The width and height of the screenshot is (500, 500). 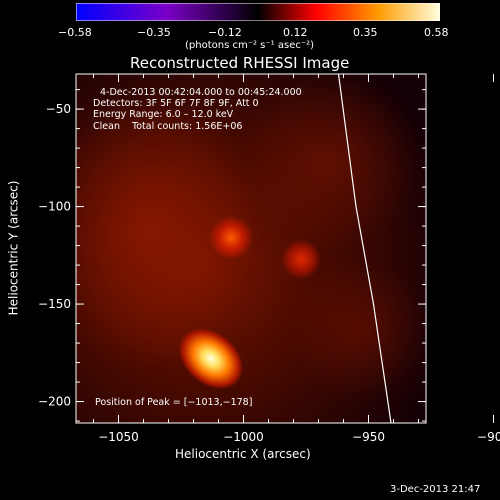 I want to click on x-tick-label: −1050, so click(x=118, y=437).